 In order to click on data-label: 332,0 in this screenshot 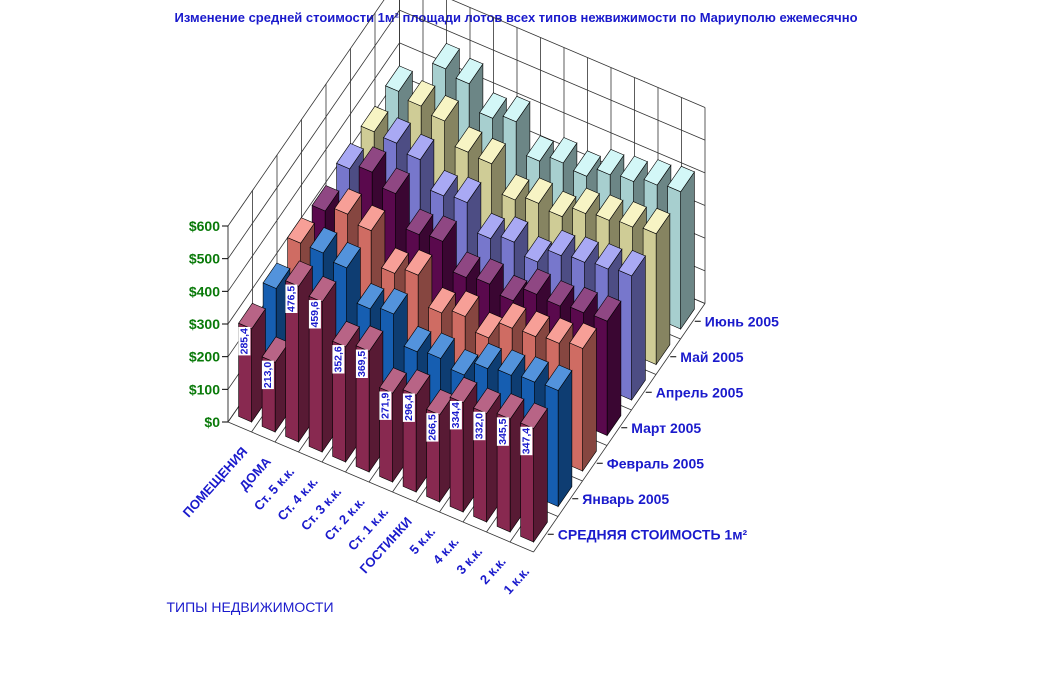, I will do `click(479, 426)`.